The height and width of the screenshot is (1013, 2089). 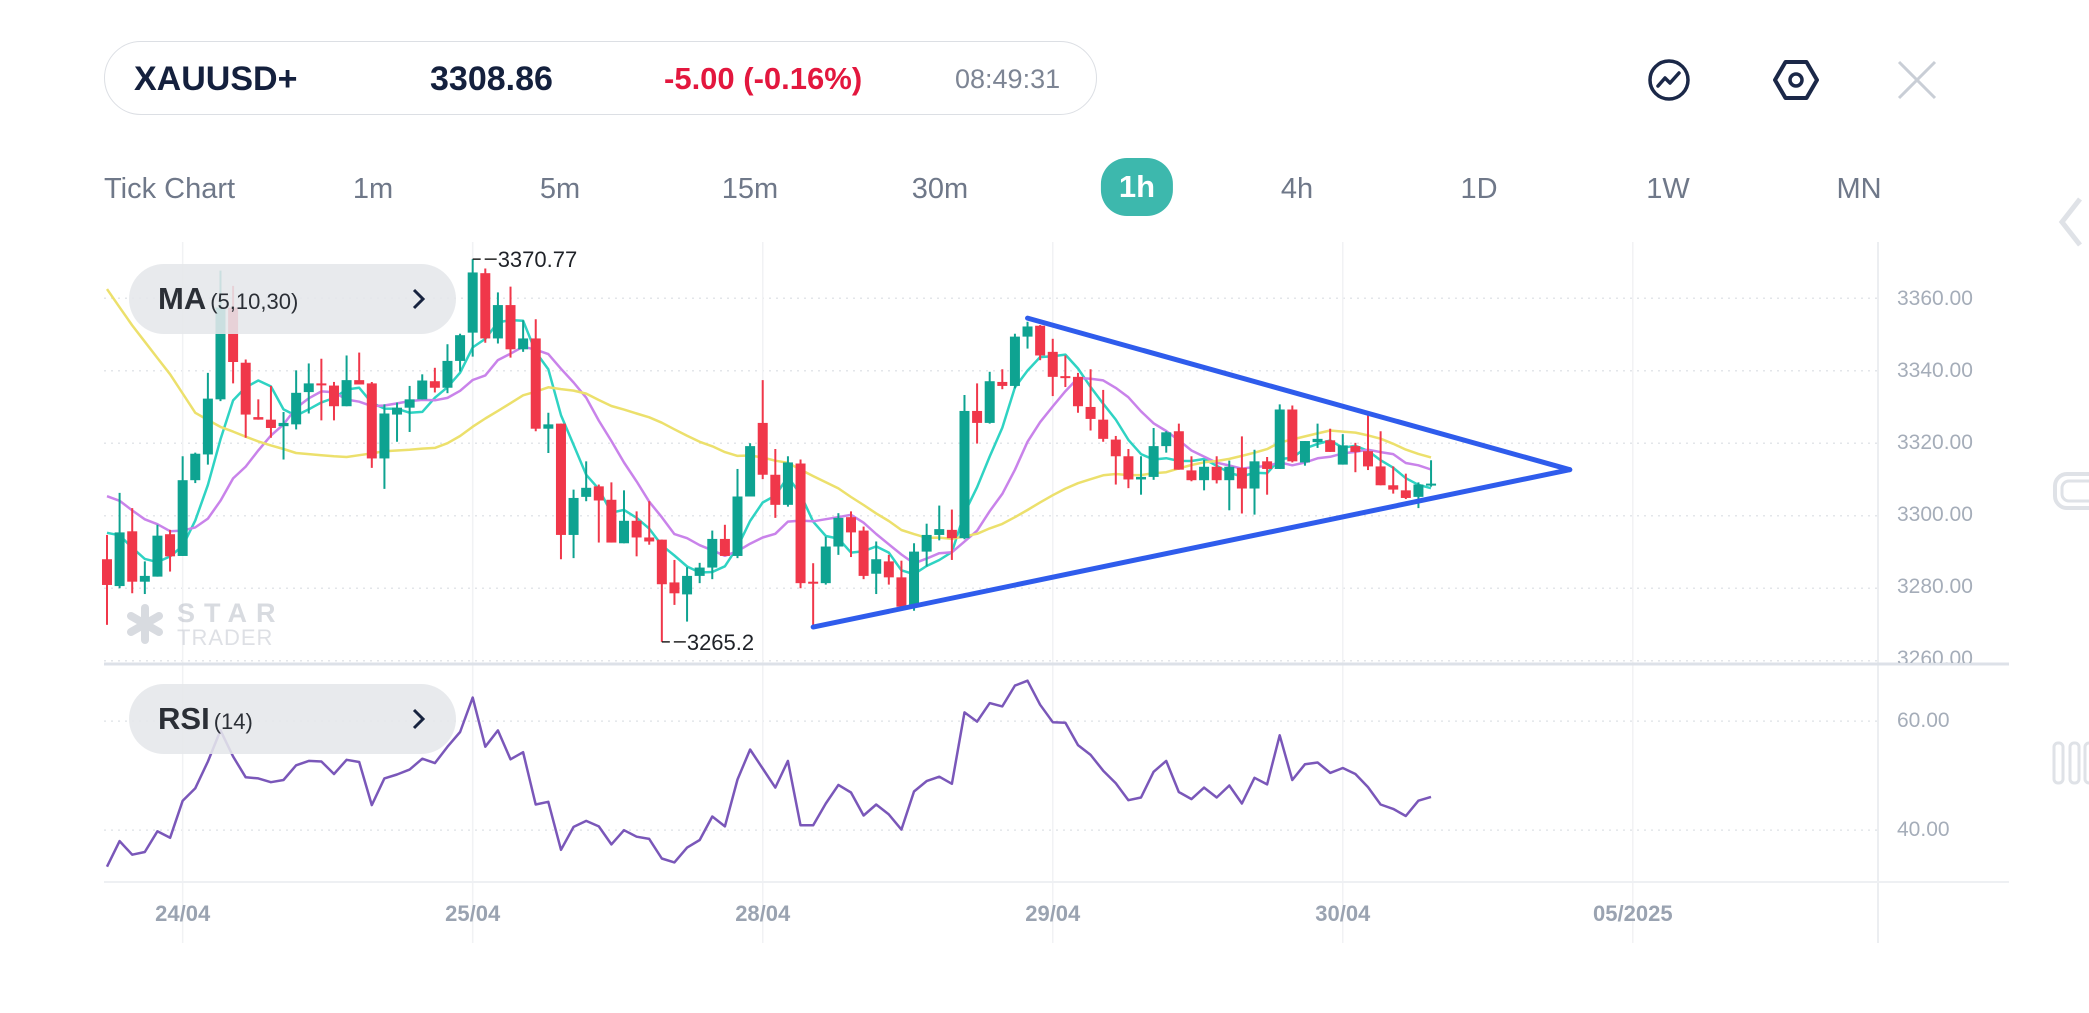 What do you see at coordinates (145, 624) in the screenshot?
I see `star-logo-icon` at bounding box center [145, 624].